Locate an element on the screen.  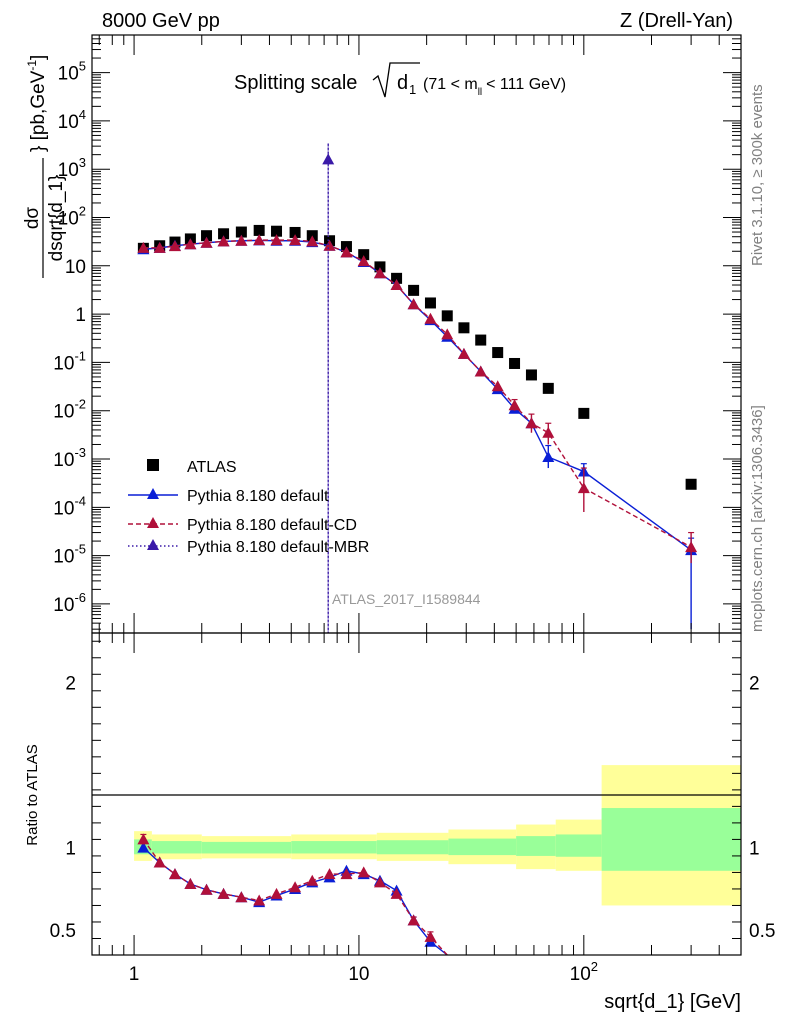
x-axis-label: sqrt{d_1} [GeV] is located at coordinates (672, 1002).